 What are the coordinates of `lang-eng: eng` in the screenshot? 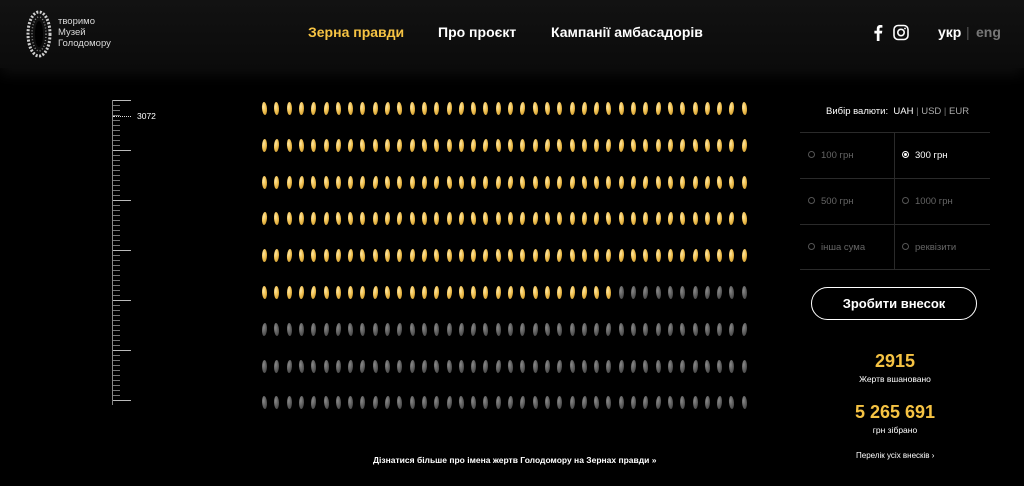 It's located at (988, 32).